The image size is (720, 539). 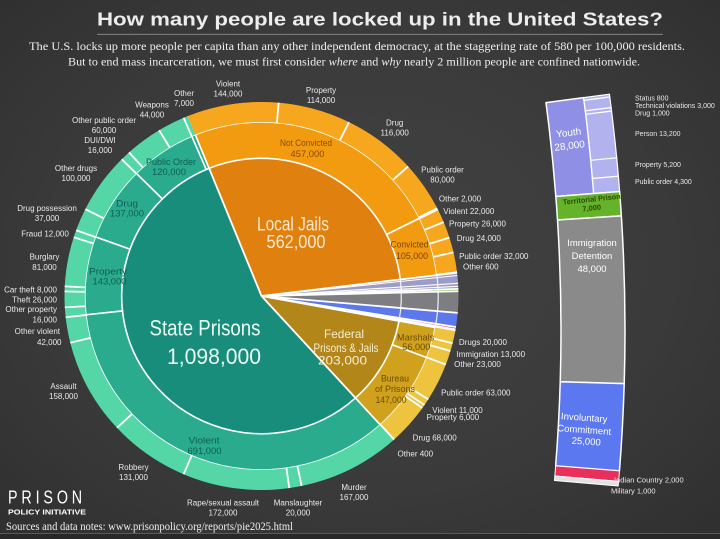 What do you see at coordinates (47, 218) in the screenshot?
I see `svg-text: 37,000` at bounding box center [47, 218].